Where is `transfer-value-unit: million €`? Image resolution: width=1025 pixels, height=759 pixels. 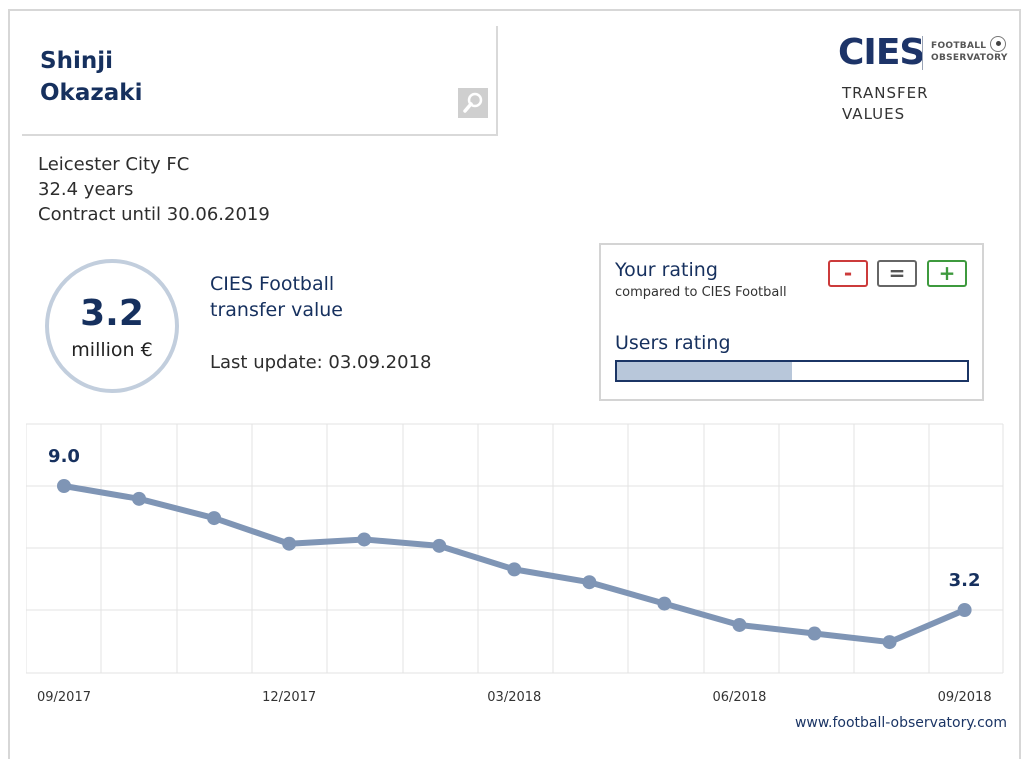 transfer-value-unit: million € is located at coordinates (112, 350).